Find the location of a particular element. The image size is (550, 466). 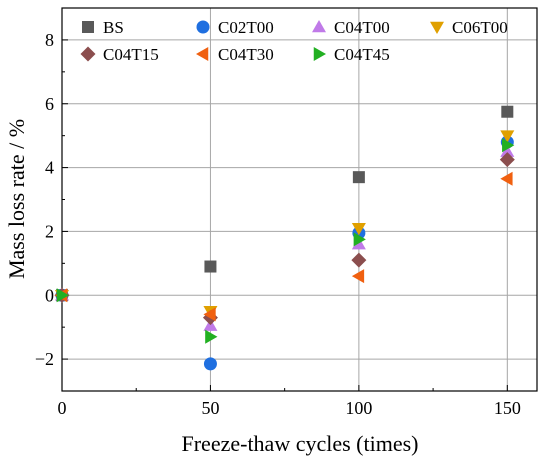

x-tick-label: 100 is located at coordinates (358, 408).